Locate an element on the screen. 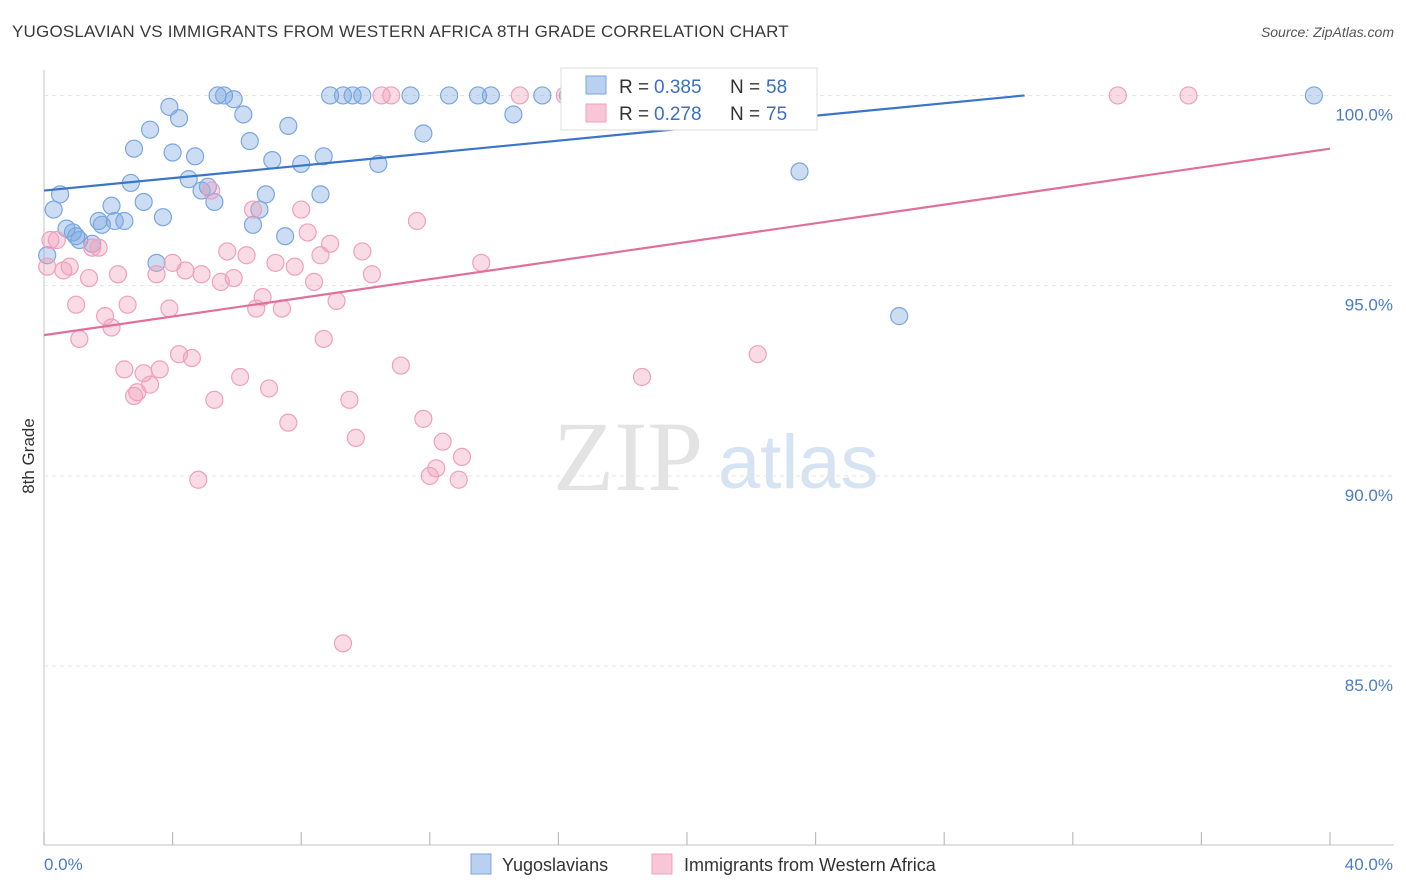 This screenshot has width=1406, height=892. x-ticks is located at coordinates (687, 838).